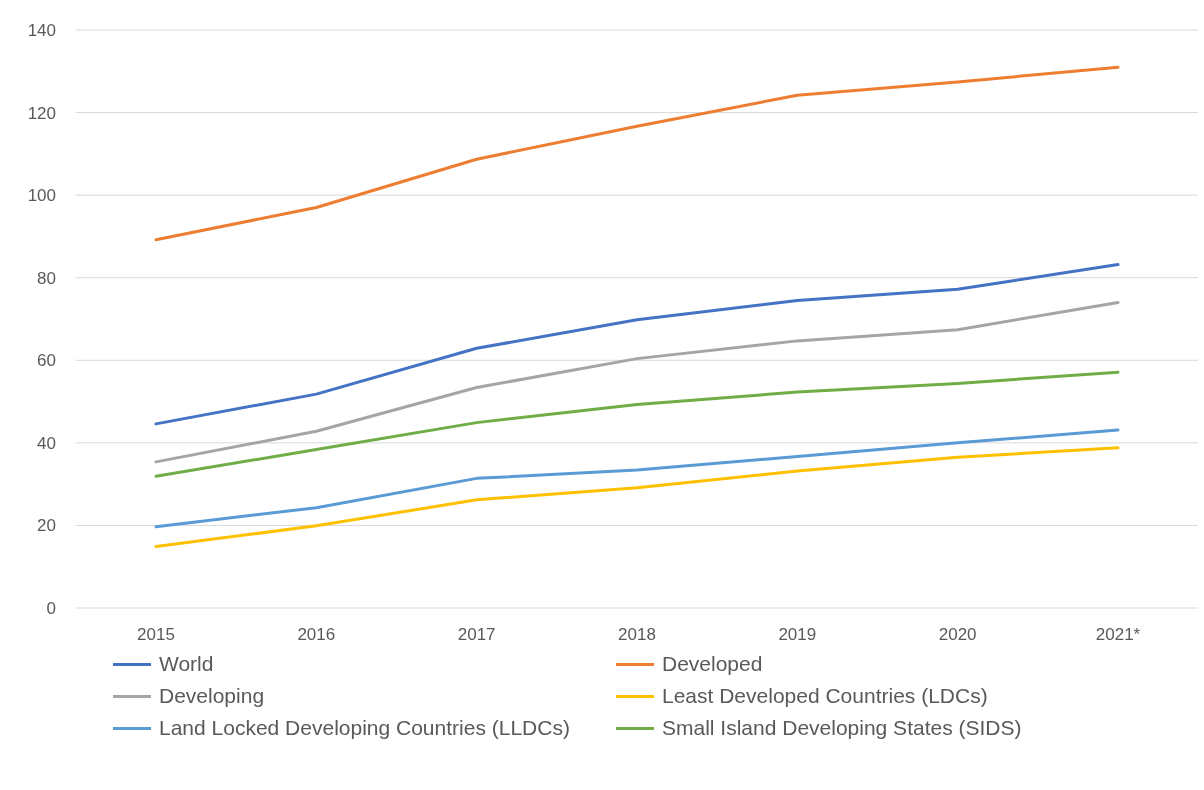 This screenshot has width=1204, height=790. What do you see at coordinates (41, 113) in the screenshot?
I see `y-tick-label: 120` at bounding box center [41, 113].